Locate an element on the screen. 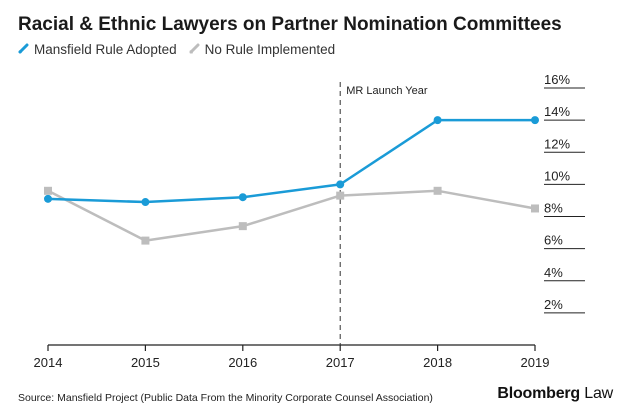 The image size is (633, 420). y-tick-label: 2% is located at coordinates (553, 304).